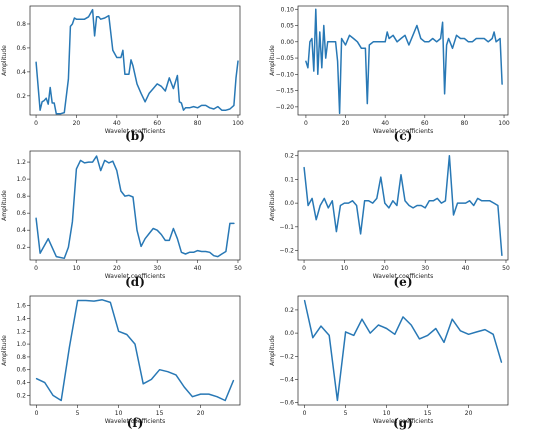 The height and width of the screenshot is (435, 550). What do you see at coordinates (77, 268) in the screenshot?
I see `panel-d-xtick-label: 10` at bounding box center [77, 268].